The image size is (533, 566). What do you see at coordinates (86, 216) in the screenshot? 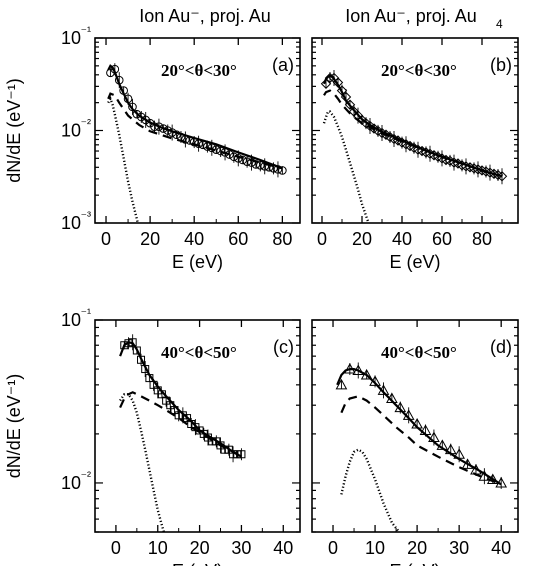
I see `y-tick-label-exp: ⁻³` at bounding box center [86, 216].